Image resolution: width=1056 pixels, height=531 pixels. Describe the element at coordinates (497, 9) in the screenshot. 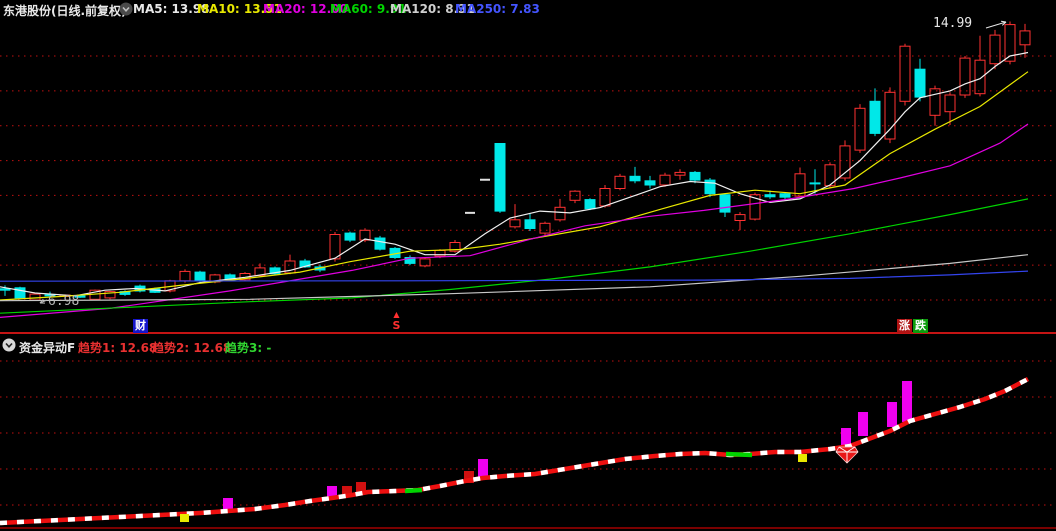

I see `ma250-indicator: MA250: 7.83` at that location.